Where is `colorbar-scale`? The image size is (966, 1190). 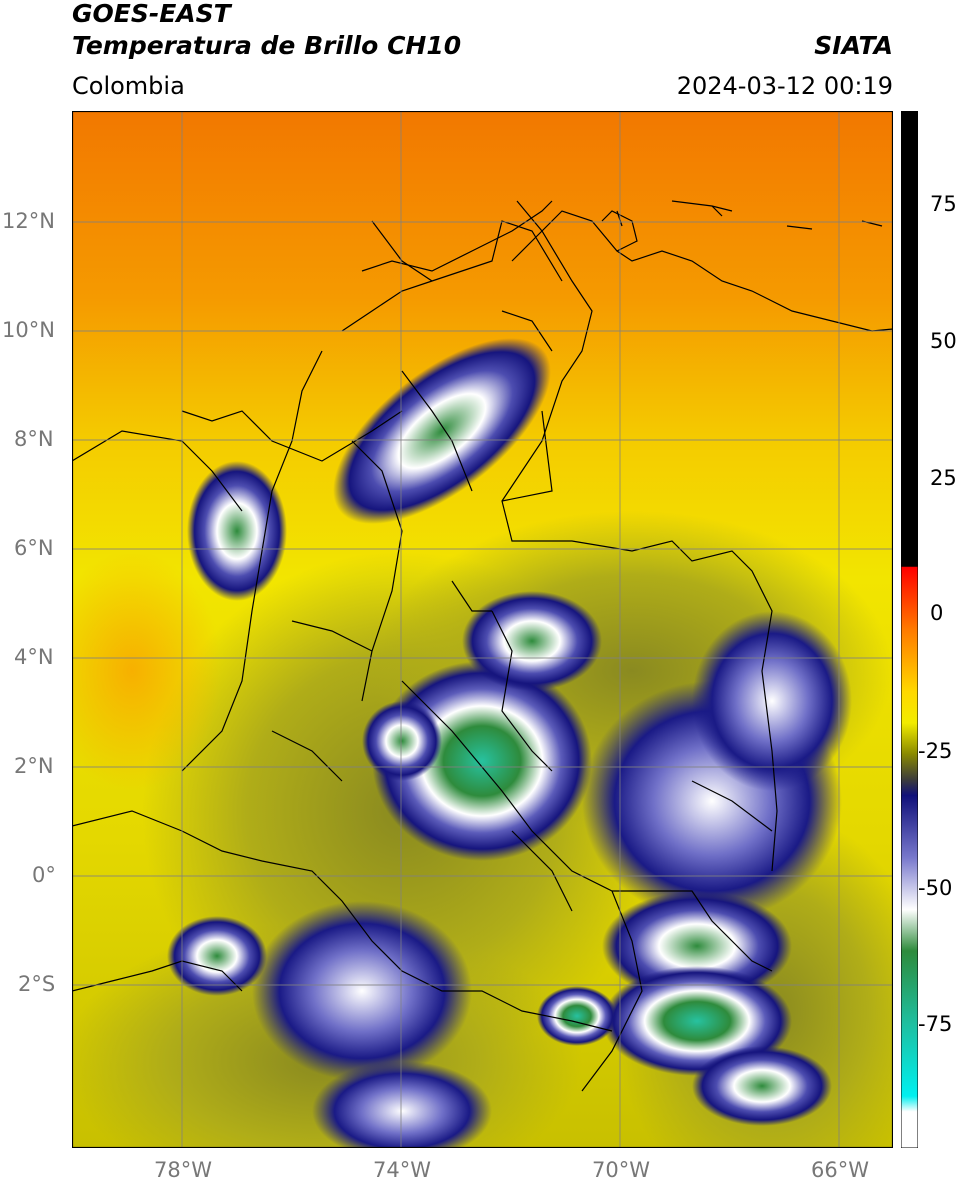
colorbar-scale is located at coordinates (909, 629).